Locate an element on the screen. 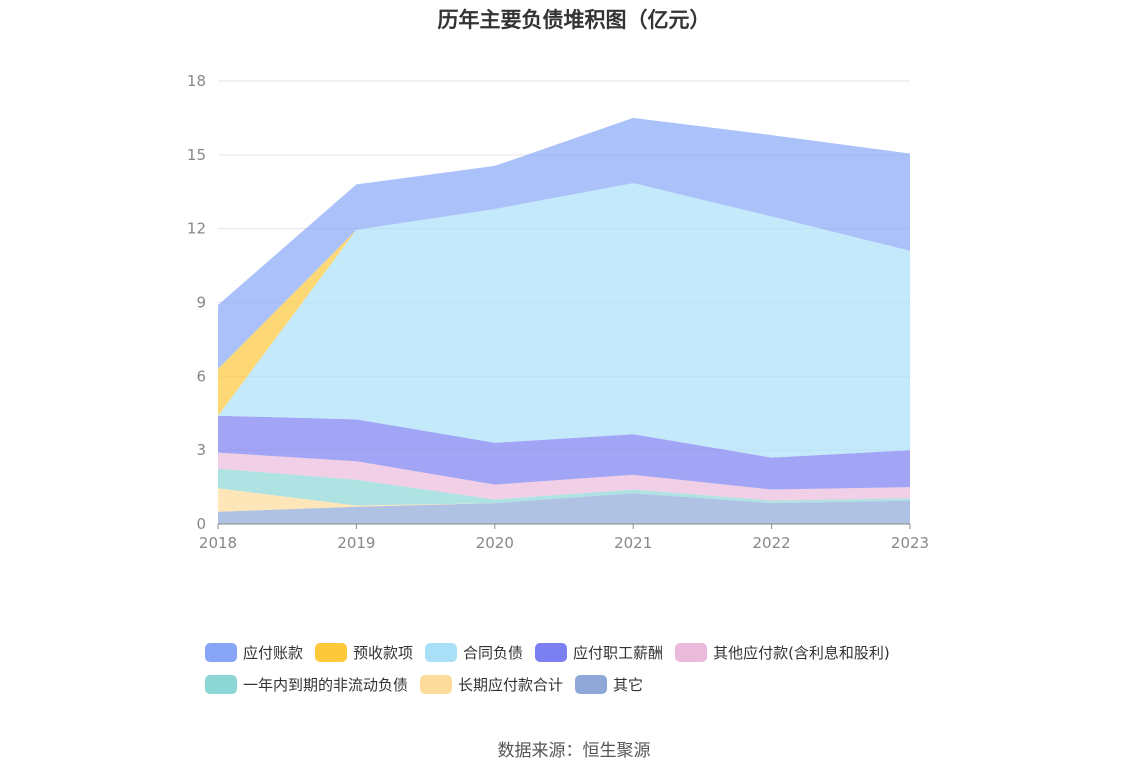  legend-item: 长期应付款合计 is located at coordinates (491, 684).